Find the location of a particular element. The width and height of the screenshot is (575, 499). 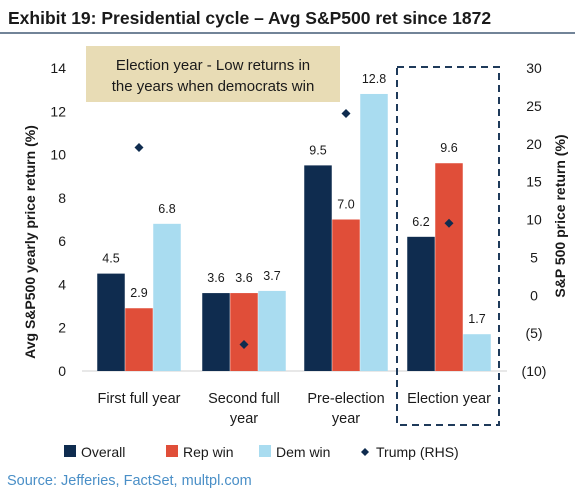

left-axis-tick-label: 4 is located at coordinates (62, 284).